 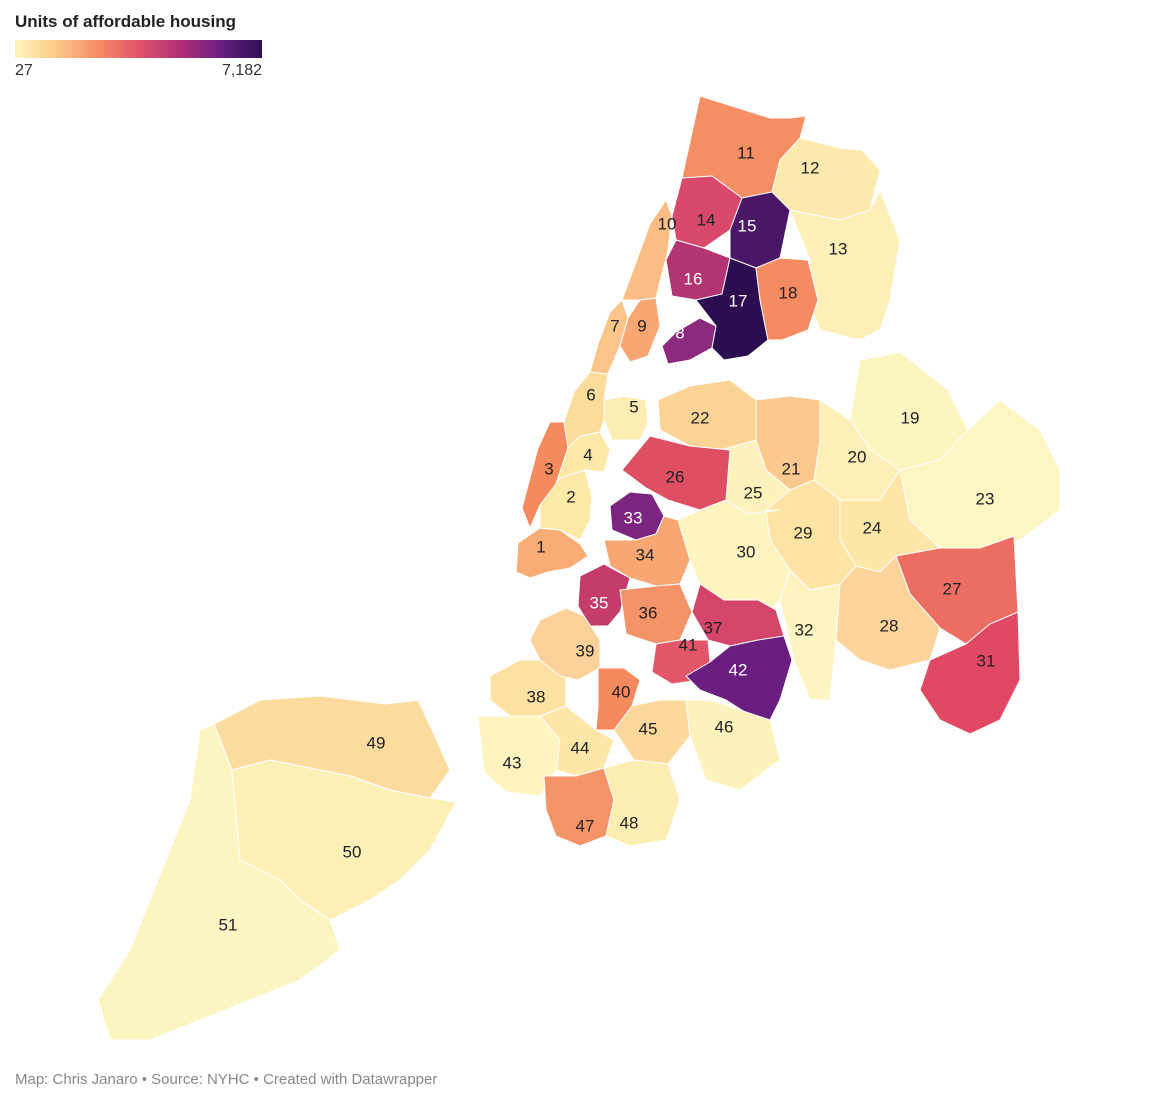 I want to click on district-label-20: 20, so click(x=857, y=457).